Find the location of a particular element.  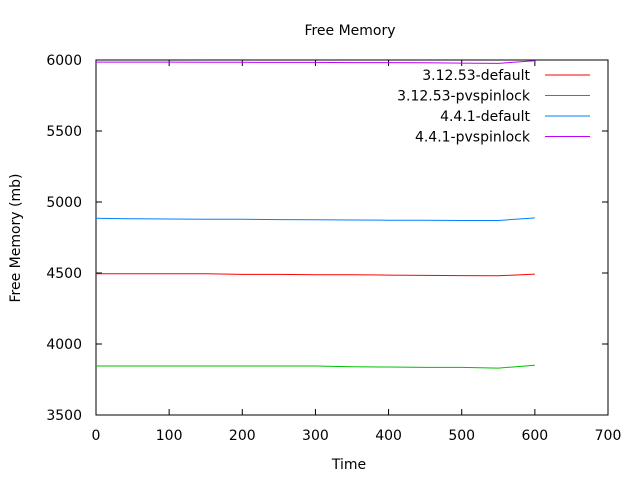

x-tick-label: 0 is located at coordinates (96, 436).